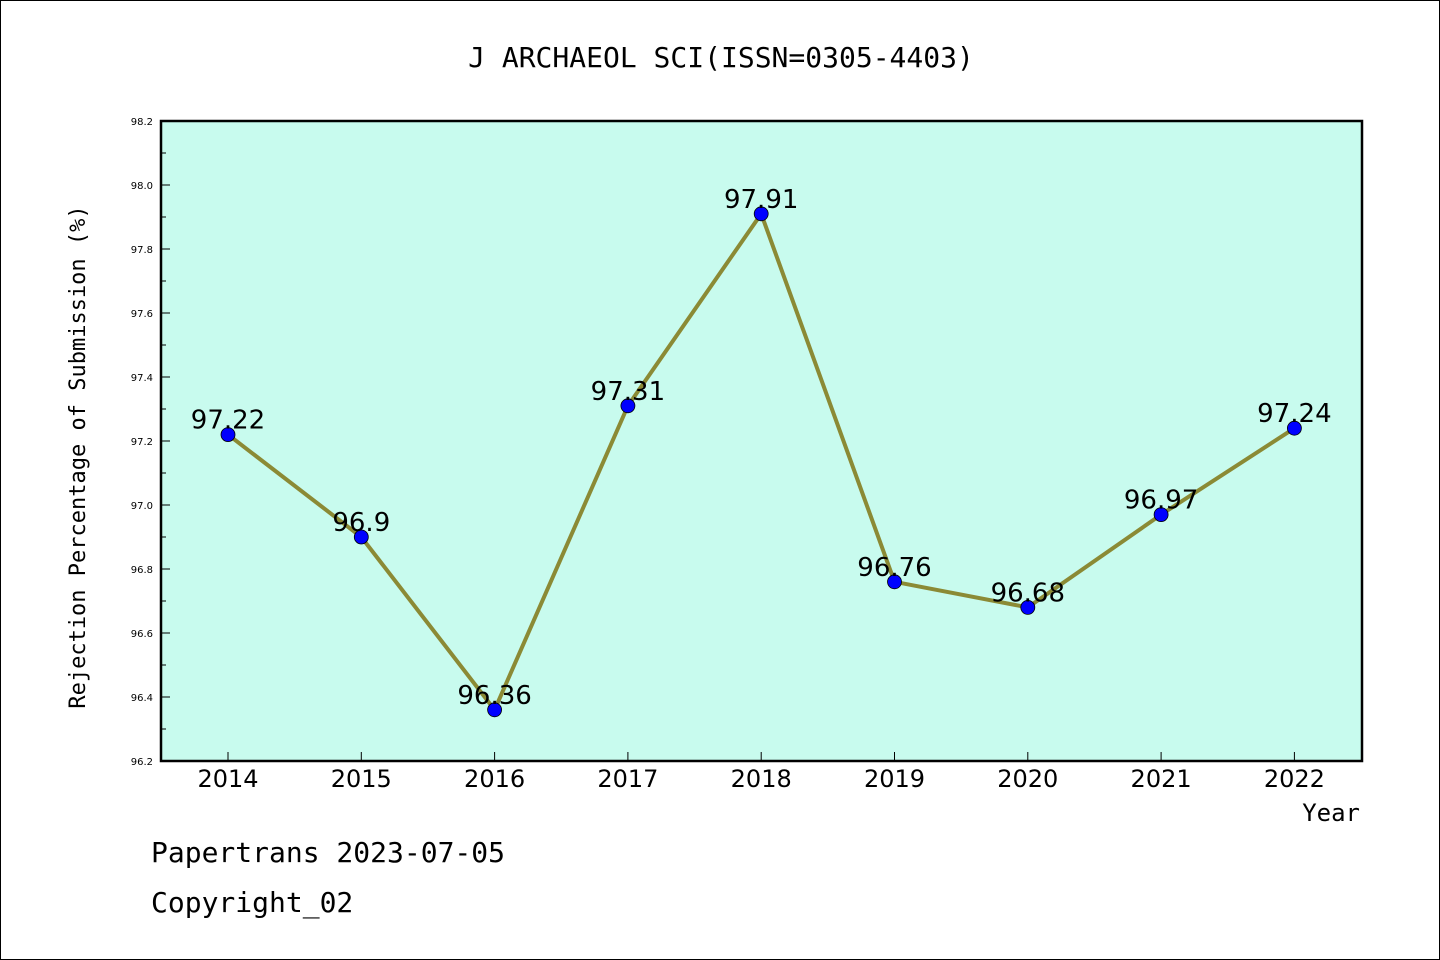  Describe the element at coordinates (78, 456) in the screenshot. I see `y-axis-label: Rejection Percentage of Submission (%)` at that location.